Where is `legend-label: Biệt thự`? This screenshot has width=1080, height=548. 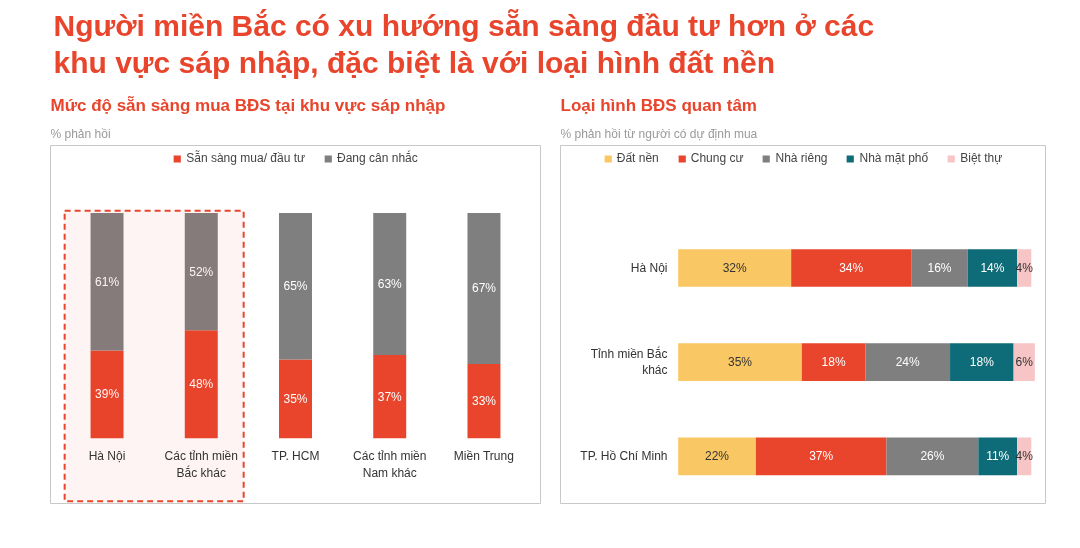
legend-label: Biệt thự is located at coordinates (981, 158).